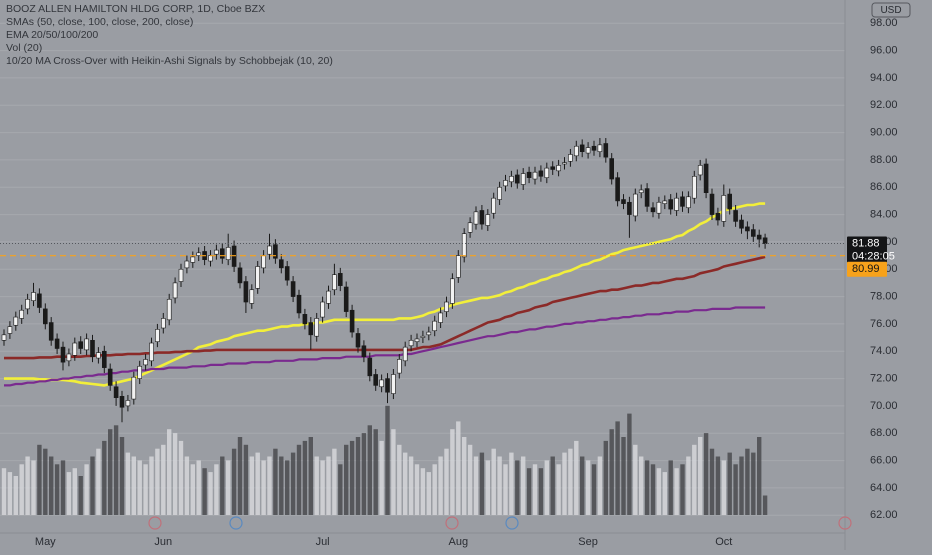  Describe the element at coordinates (45, 542) in the screenshot. I see `x-tick-label: May` at that location.